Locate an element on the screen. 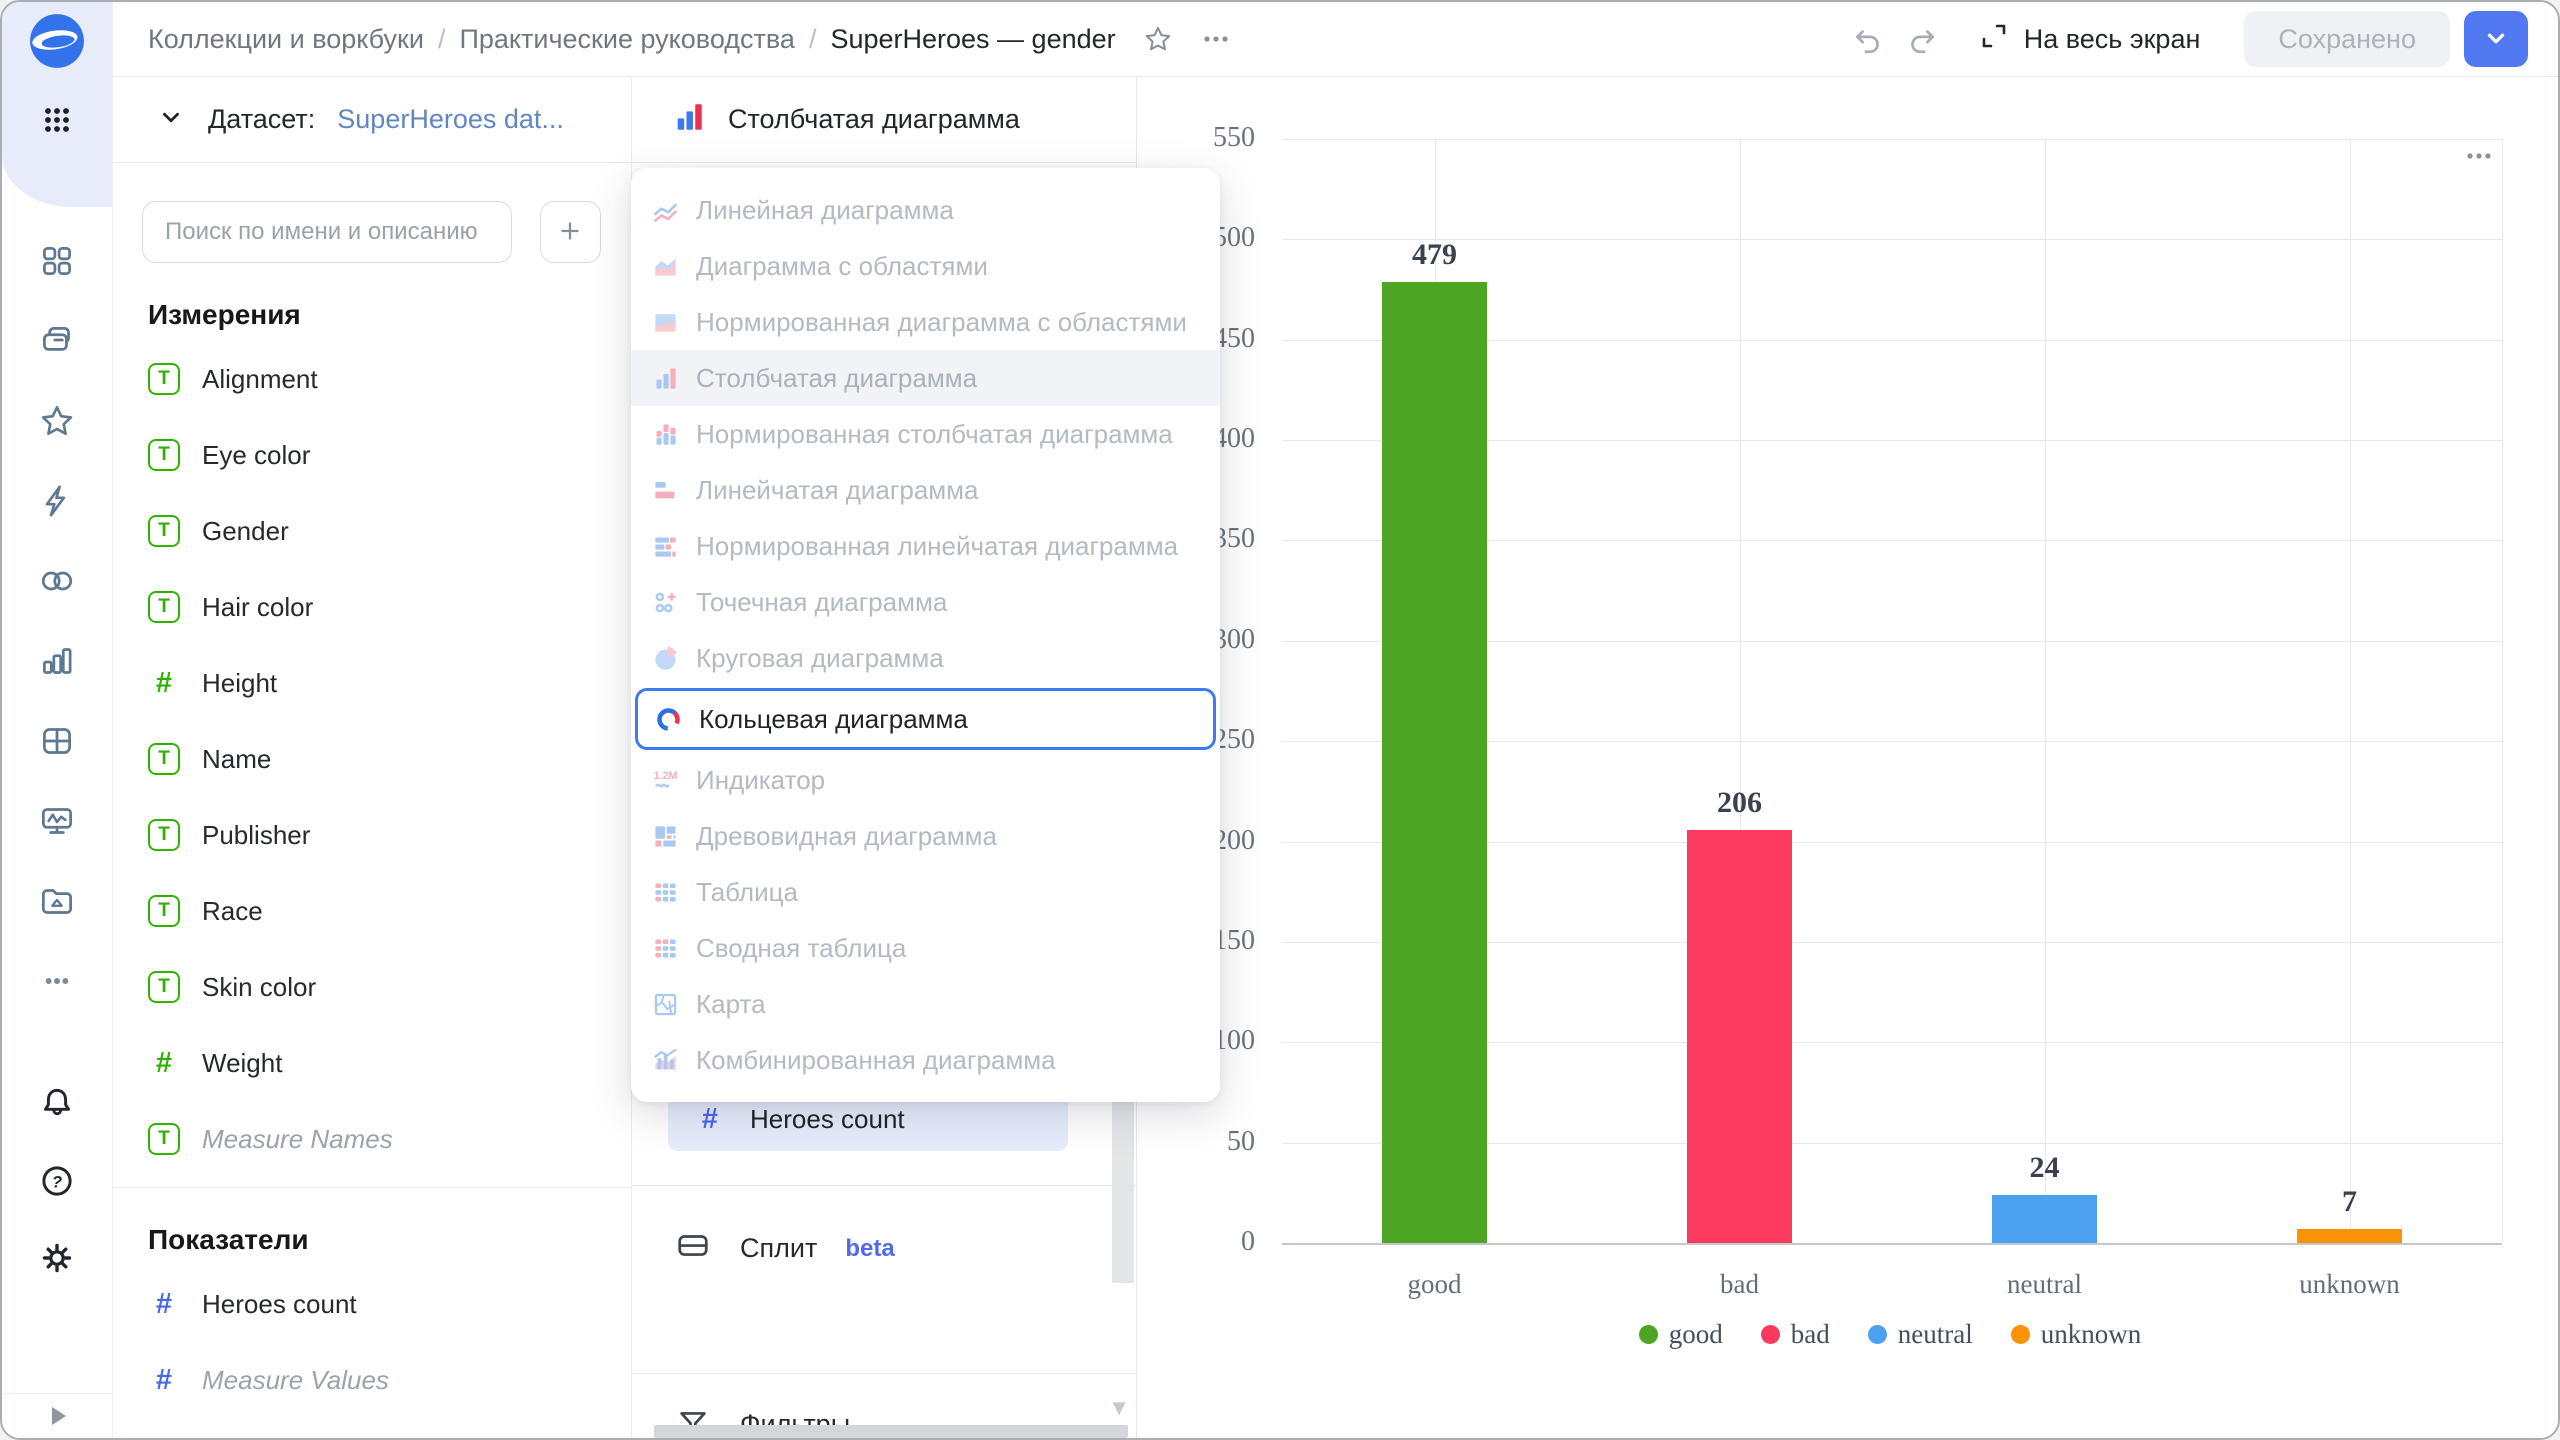  chart-type-option: Комбинированная диаграмма is located at coordinates (925, 1060).